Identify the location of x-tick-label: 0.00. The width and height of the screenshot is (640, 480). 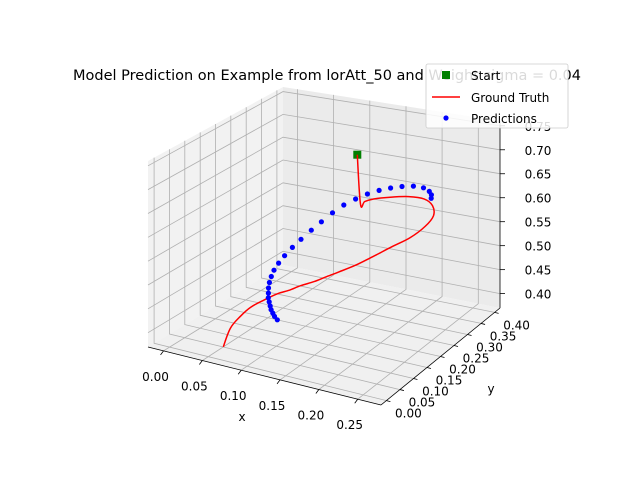
(155, 377).